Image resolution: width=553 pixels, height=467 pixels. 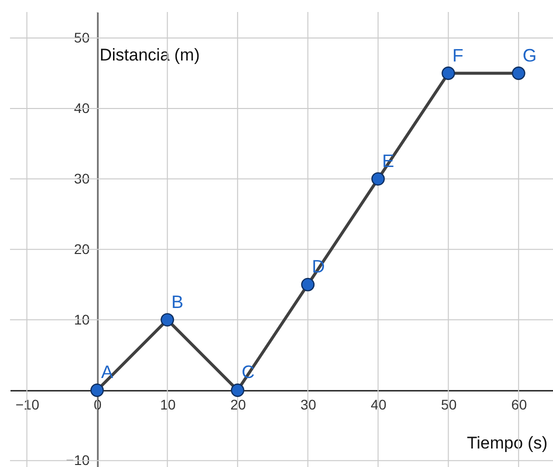 What do you see at coordinates (82, 178) in the screenshot?
I see `y-tick-label: 30` at bounding box center [82, 178].